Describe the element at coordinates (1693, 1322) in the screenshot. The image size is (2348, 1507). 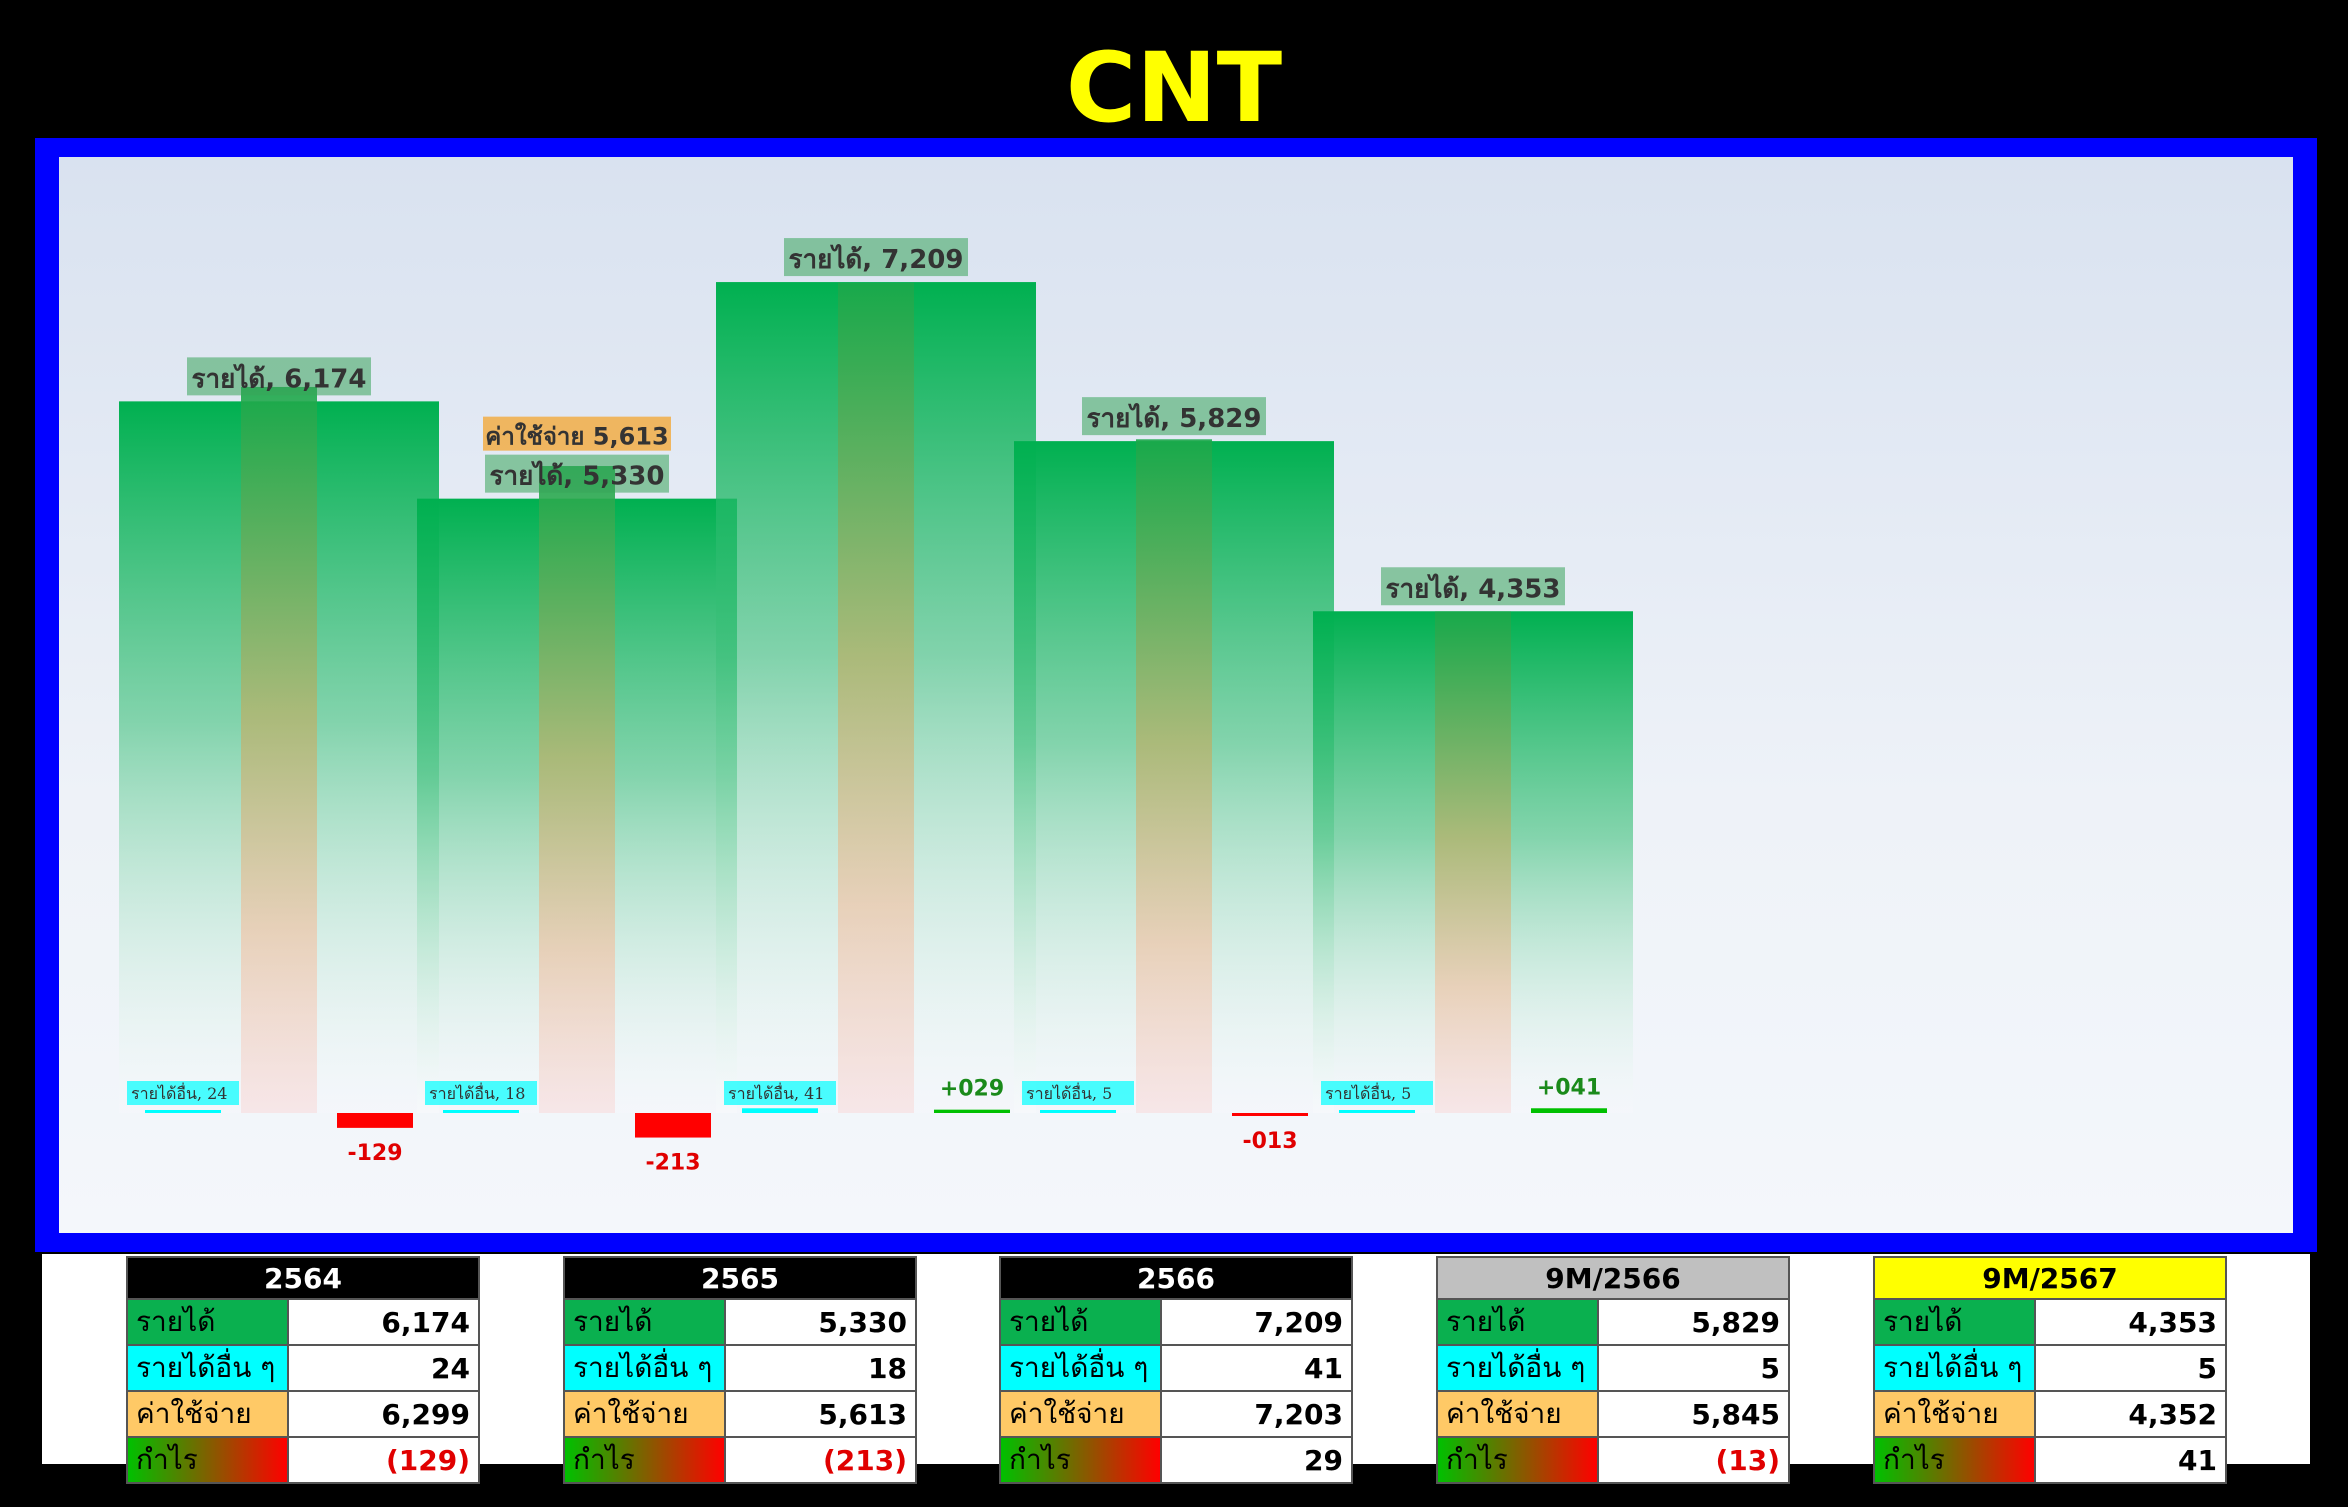
I see `row-value: 5,829` at that location.